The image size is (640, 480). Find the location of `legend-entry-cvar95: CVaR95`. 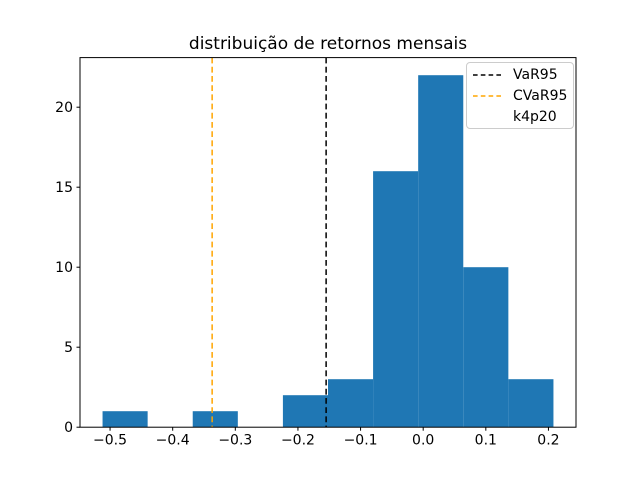

legend-entry-cvar95: CVaR95 is located at coordinates (523, 95).